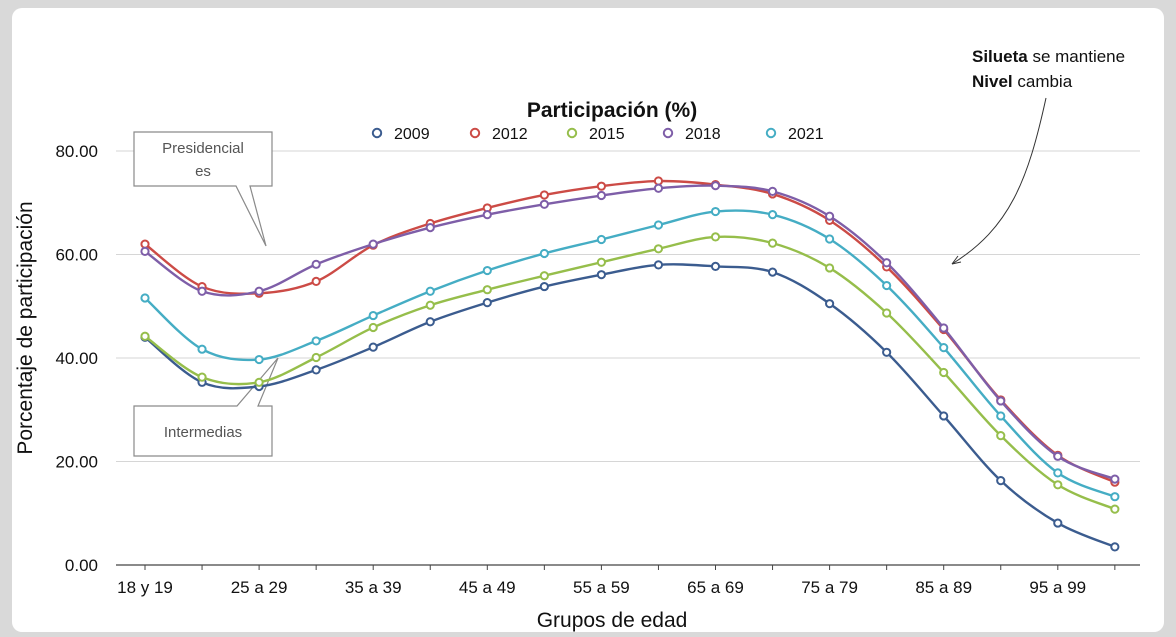 The image size is (1176, 637). I want to click on x-axis-title: Grupos de edad, so click(612, 620).